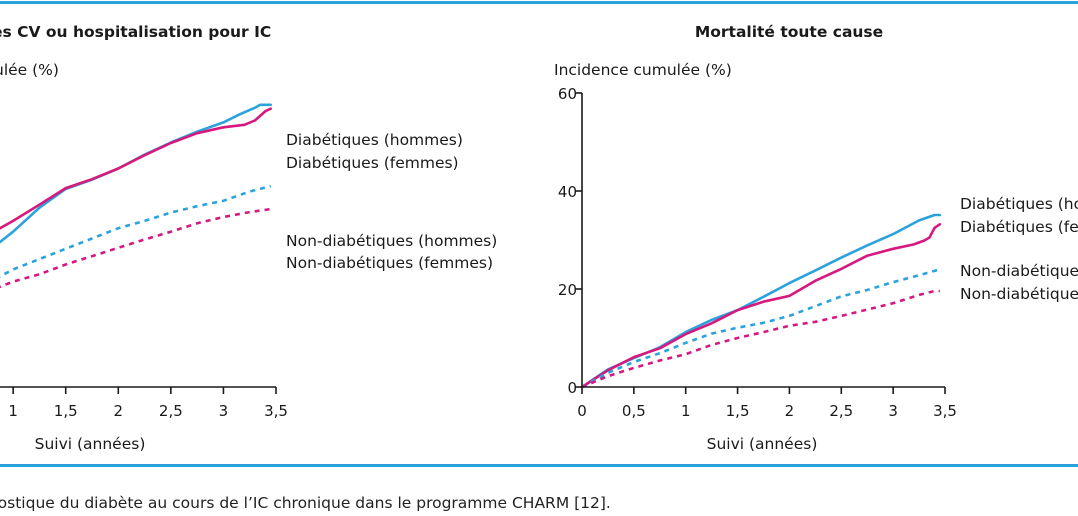  What do you see at coordinates (789, 32) in the screenshot?
I see `chart-title: Mortalité toute cause` at bounding box center [789, 32].